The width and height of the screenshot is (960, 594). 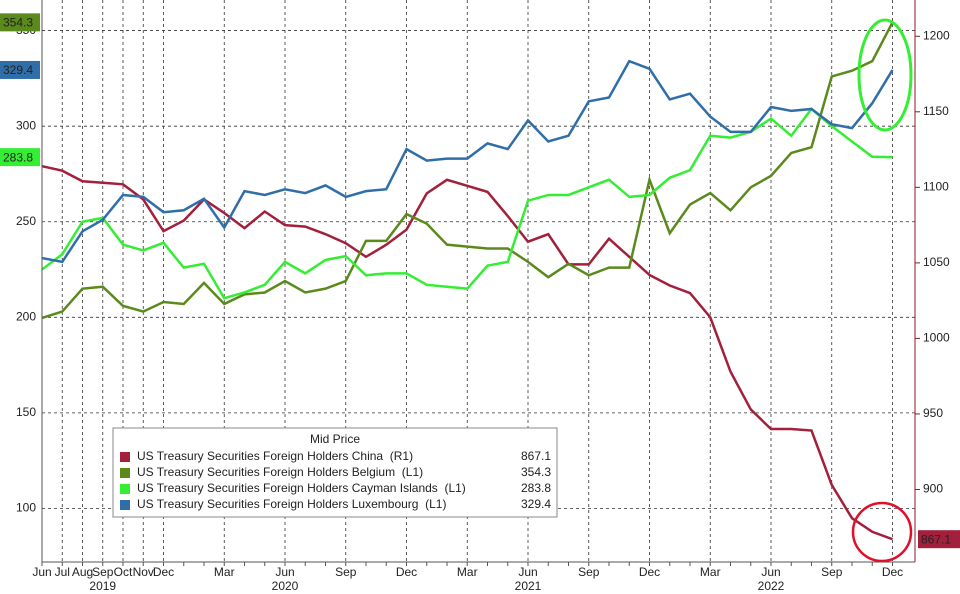 I want to click on x-tick-label: Aug, so click(x=82, y=572).